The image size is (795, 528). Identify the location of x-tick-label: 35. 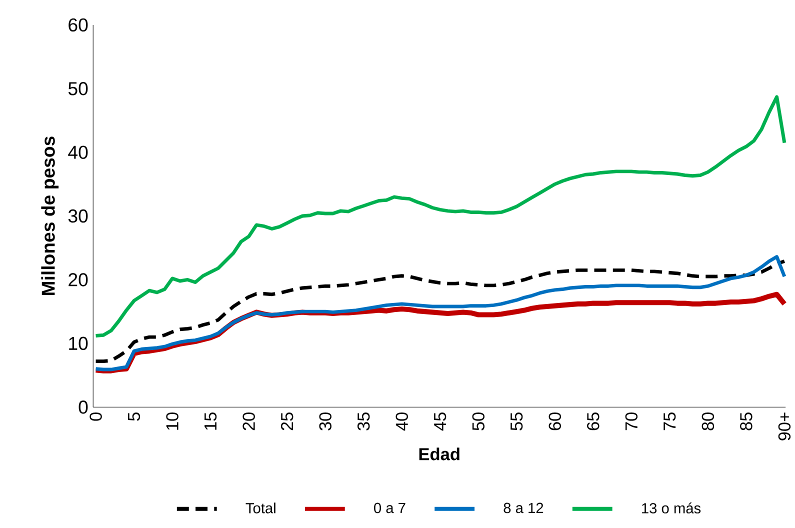
(363, 421).